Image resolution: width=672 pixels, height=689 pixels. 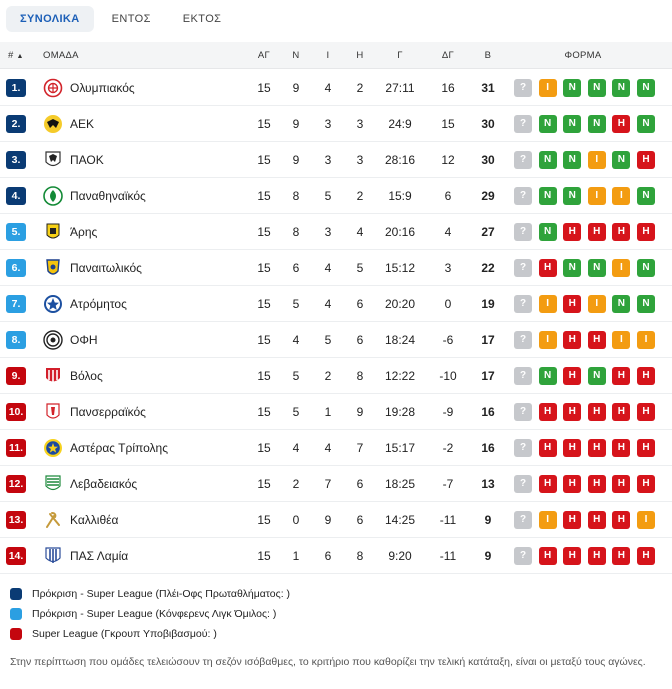 I want to click on table-row: 9. Βόλος 15 5 2 8 12:22 -10 17? N H N H H, so click(x=336, y=376).